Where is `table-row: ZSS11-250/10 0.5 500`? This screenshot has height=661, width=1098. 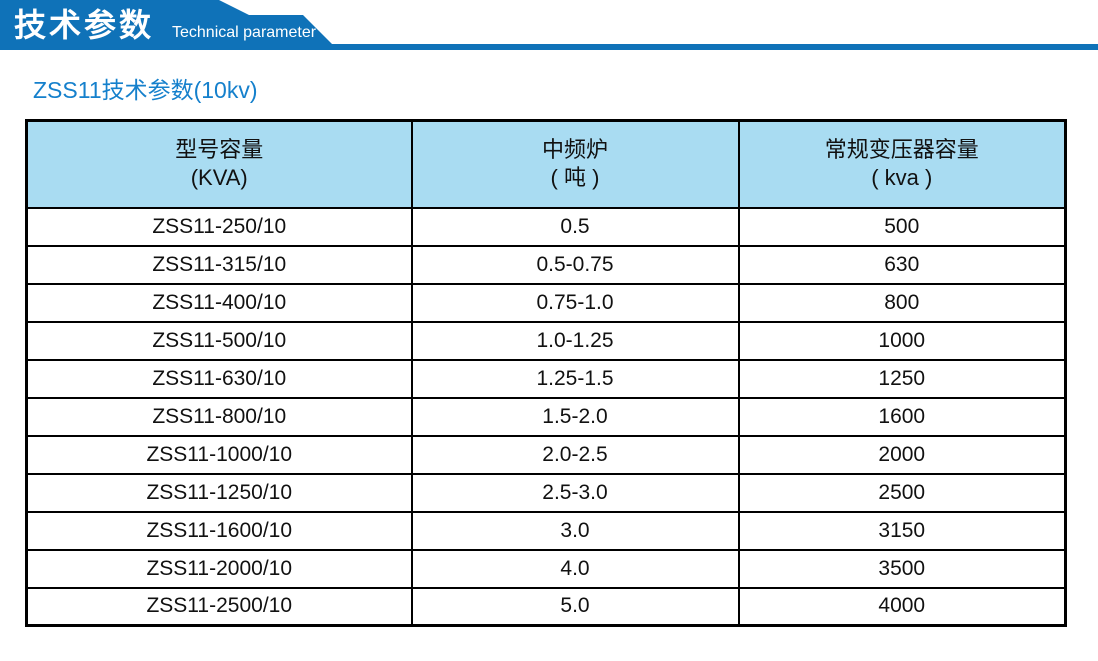 table-row: ZSS11-250/10 0.5 500 is located at coordinates (546, 226).